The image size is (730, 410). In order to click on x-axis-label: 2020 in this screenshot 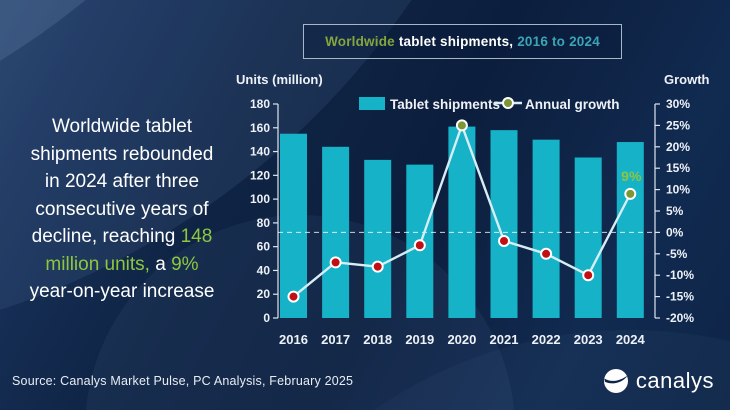, I will do `click(461, 339)`.